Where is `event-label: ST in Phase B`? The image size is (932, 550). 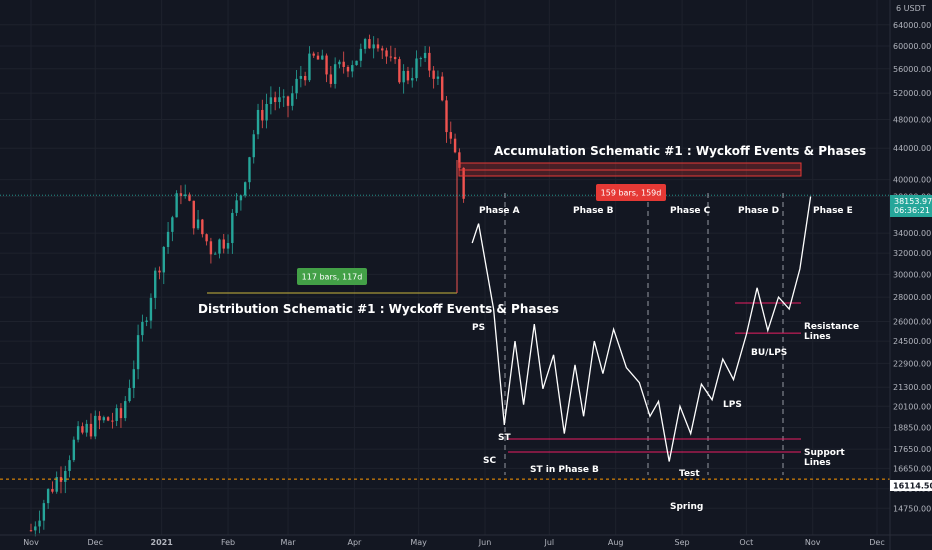
event-label: ST in Phase B is located at coordinates (564, 470).